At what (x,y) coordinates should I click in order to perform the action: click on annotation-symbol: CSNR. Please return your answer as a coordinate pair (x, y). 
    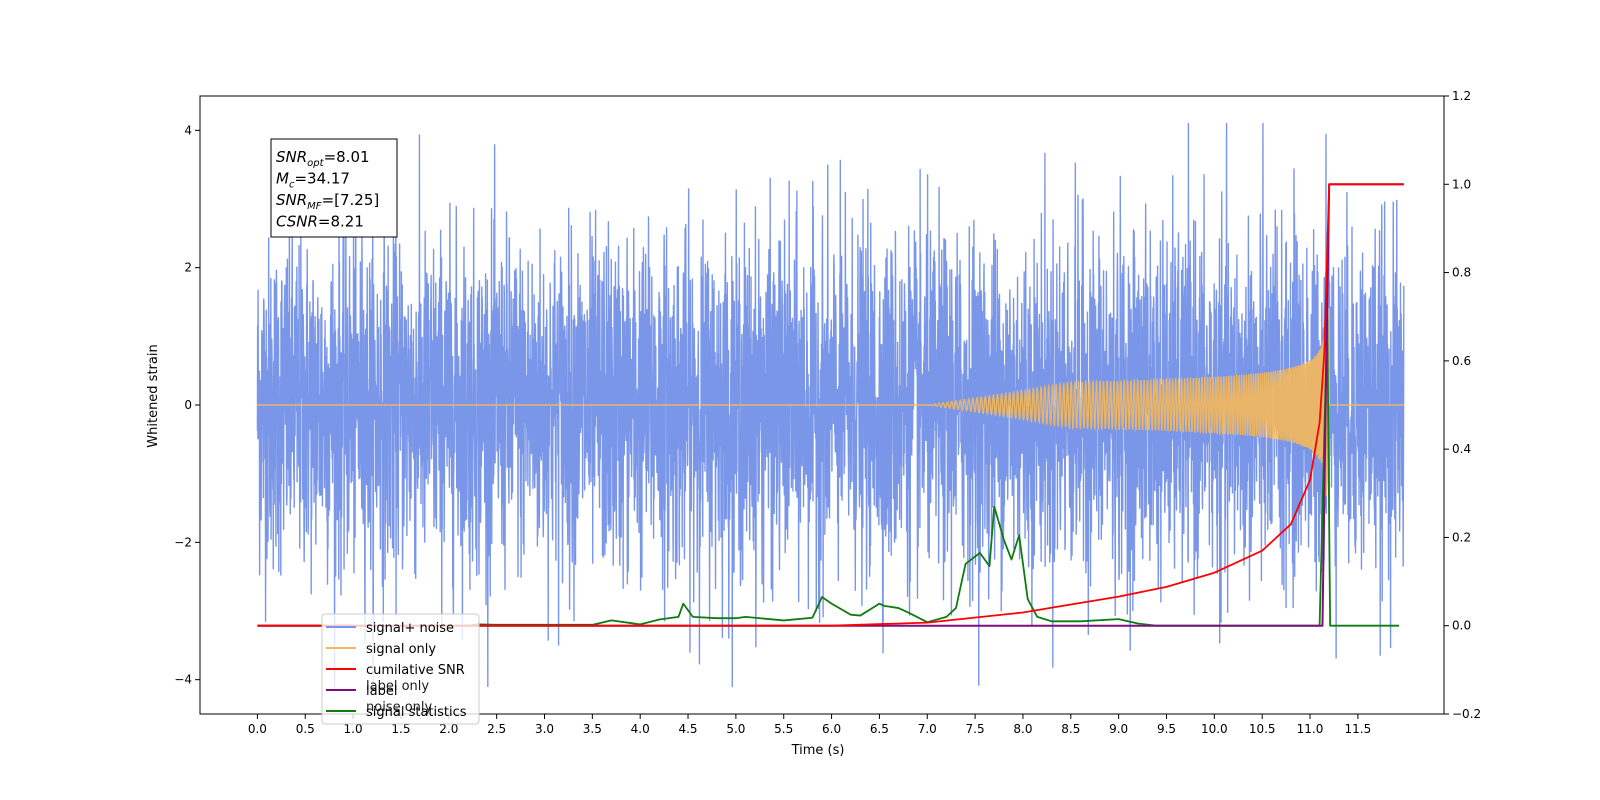
    Looking at the image, I should click on (297, 222).